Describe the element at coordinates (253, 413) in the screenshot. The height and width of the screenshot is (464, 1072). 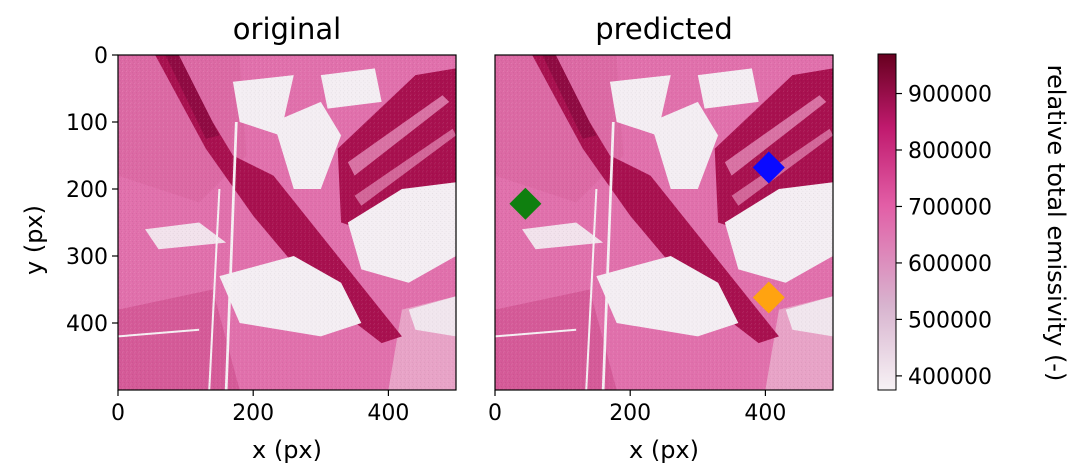
I see `left-xtick-label: 200` at that location.